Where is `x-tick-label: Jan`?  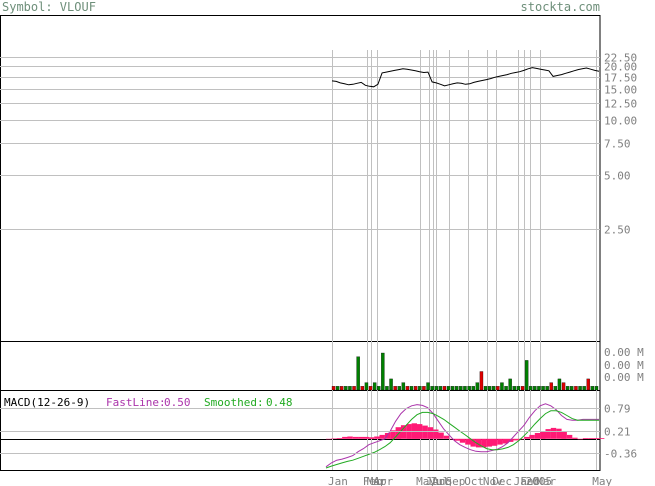 x-tick-label: Jan is located at coordinates (524, 480).